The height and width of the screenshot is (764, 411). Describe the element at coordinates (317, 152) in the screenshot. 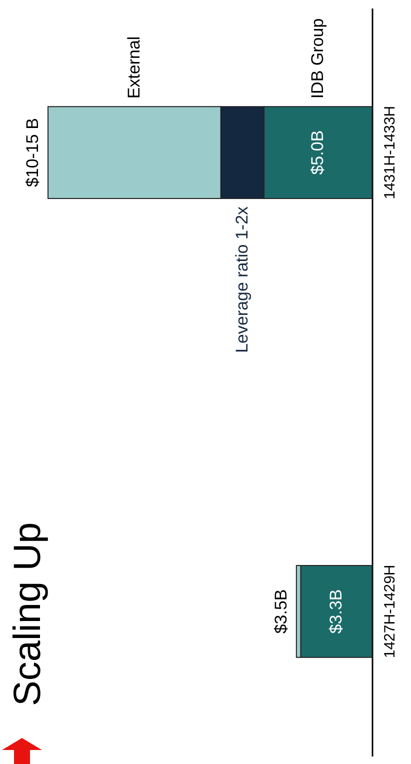

I see `data-label: $5.0B` at that location.